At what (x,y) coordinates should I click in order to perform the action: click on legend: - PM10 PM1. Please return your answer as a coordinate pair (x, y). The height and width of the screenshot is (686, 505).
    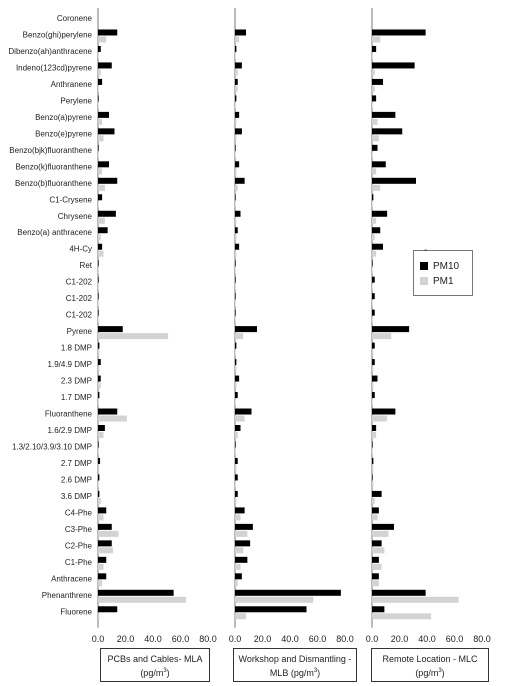
    Looking at the image, I should click on (443, 270).